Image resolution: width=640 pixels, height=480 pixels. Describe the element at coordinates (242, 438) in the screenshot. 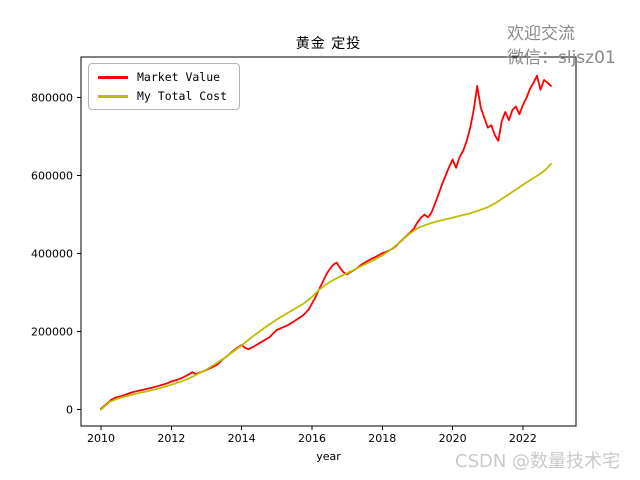

I see `x-tick-label: 2014` at that location.